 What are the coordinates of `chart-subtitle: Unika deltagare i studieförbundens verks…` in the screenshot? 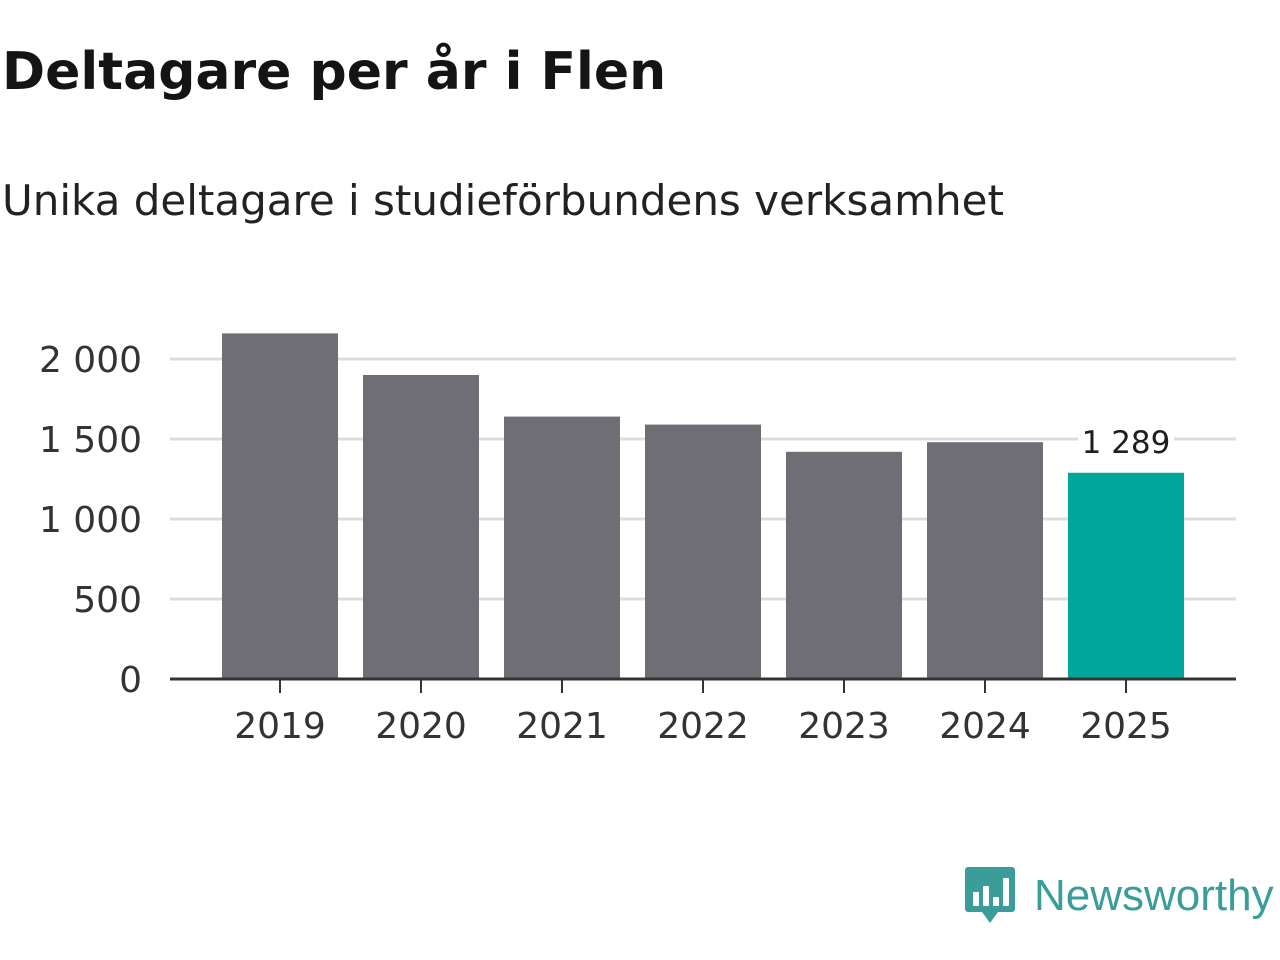 It's located at (503, 200).